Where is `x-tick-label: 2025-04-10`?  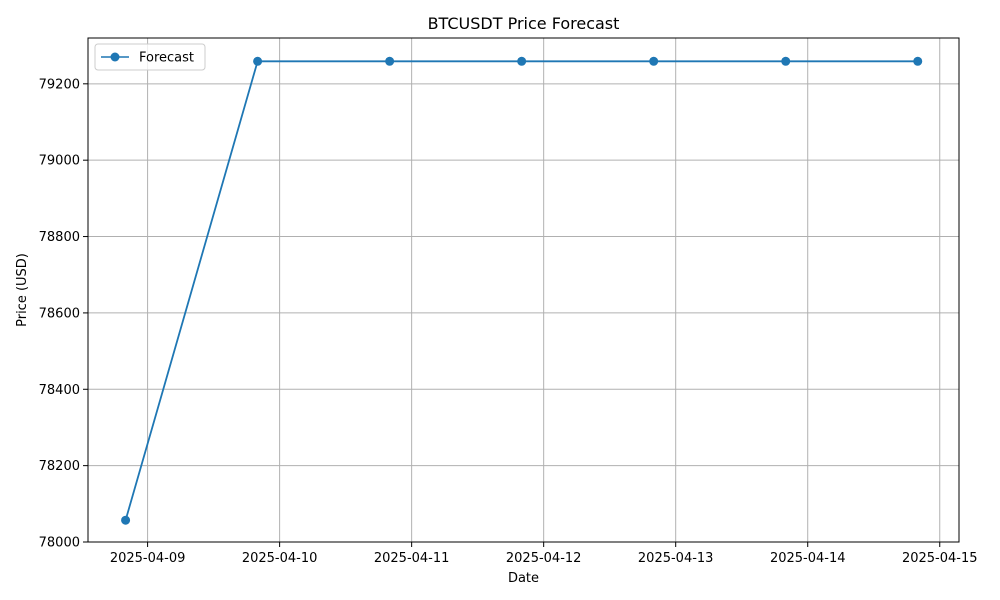 x-tick-label: 2025-04-10 is located at coordinates (280, 558).